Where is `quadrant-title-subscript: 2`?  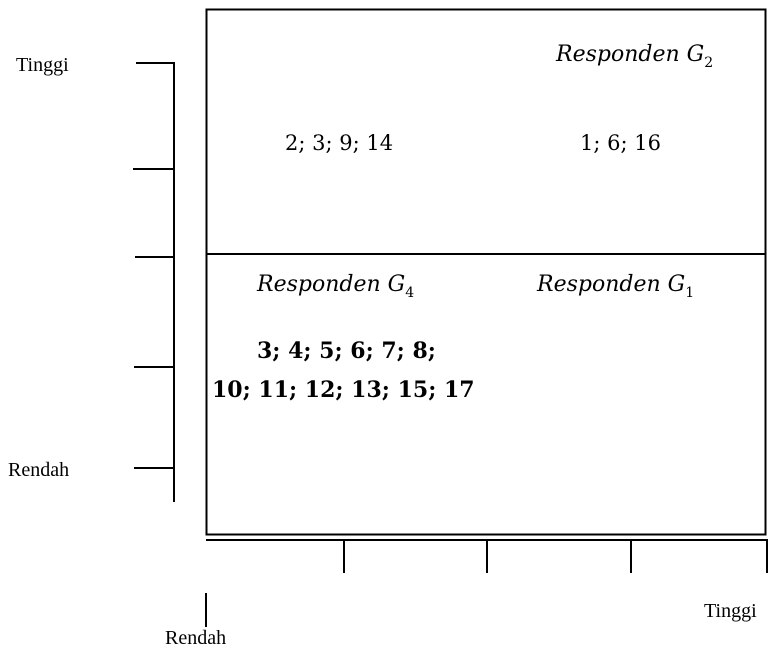 quadrant-title-subscript: 2 is located at coordinates (708, 63).